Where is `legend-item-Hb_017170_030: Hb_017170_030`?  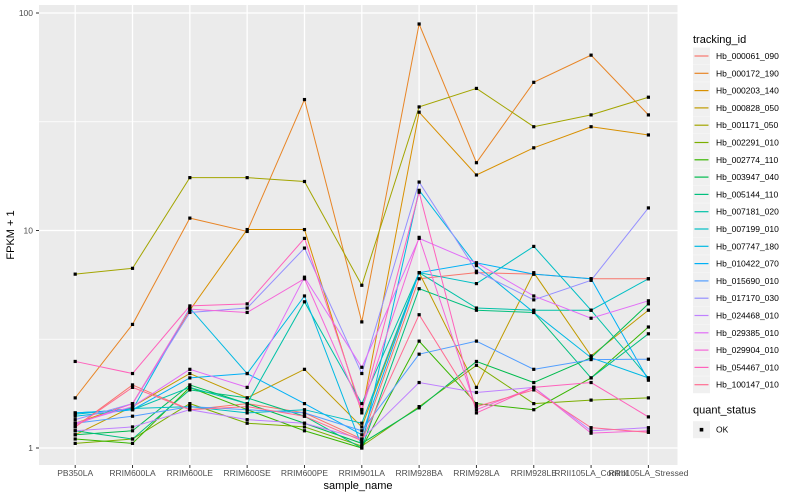
legend-item-Hb_017170_030: Hb_017170_030 is located at coordinates (736, 298).